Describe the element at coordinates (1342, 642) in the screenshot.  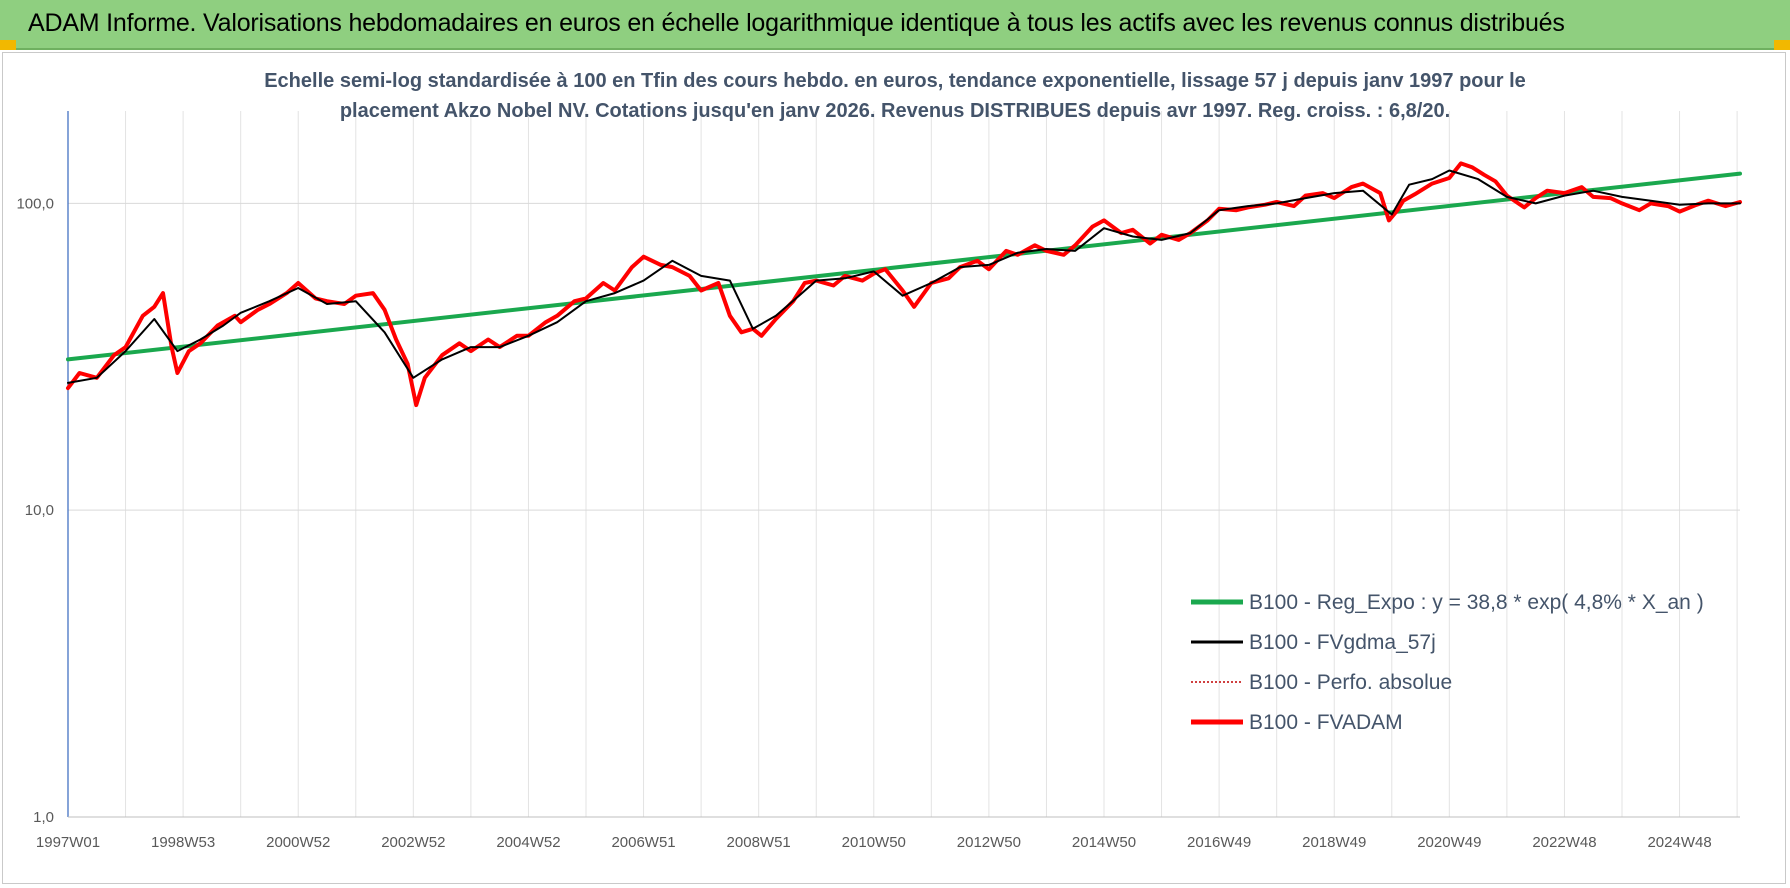
I see `legend-label: B100 - FVgdma_57j` at that location.